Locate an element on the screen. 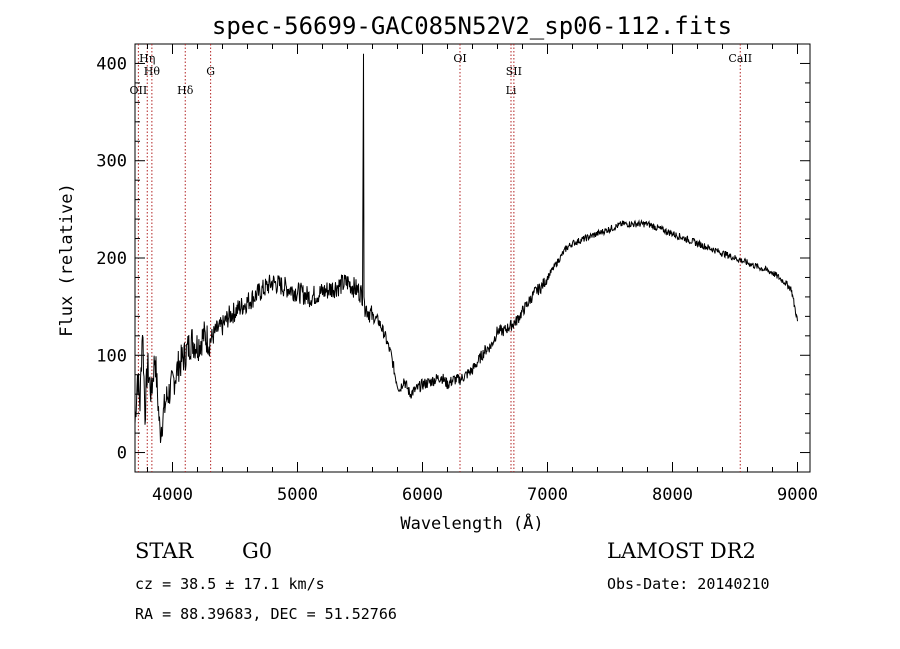 The height and width of the screenshot is (649, 900). redshift-info: cz = 38.5 ± 17.1 km/s is located at coordinates (230, 584).